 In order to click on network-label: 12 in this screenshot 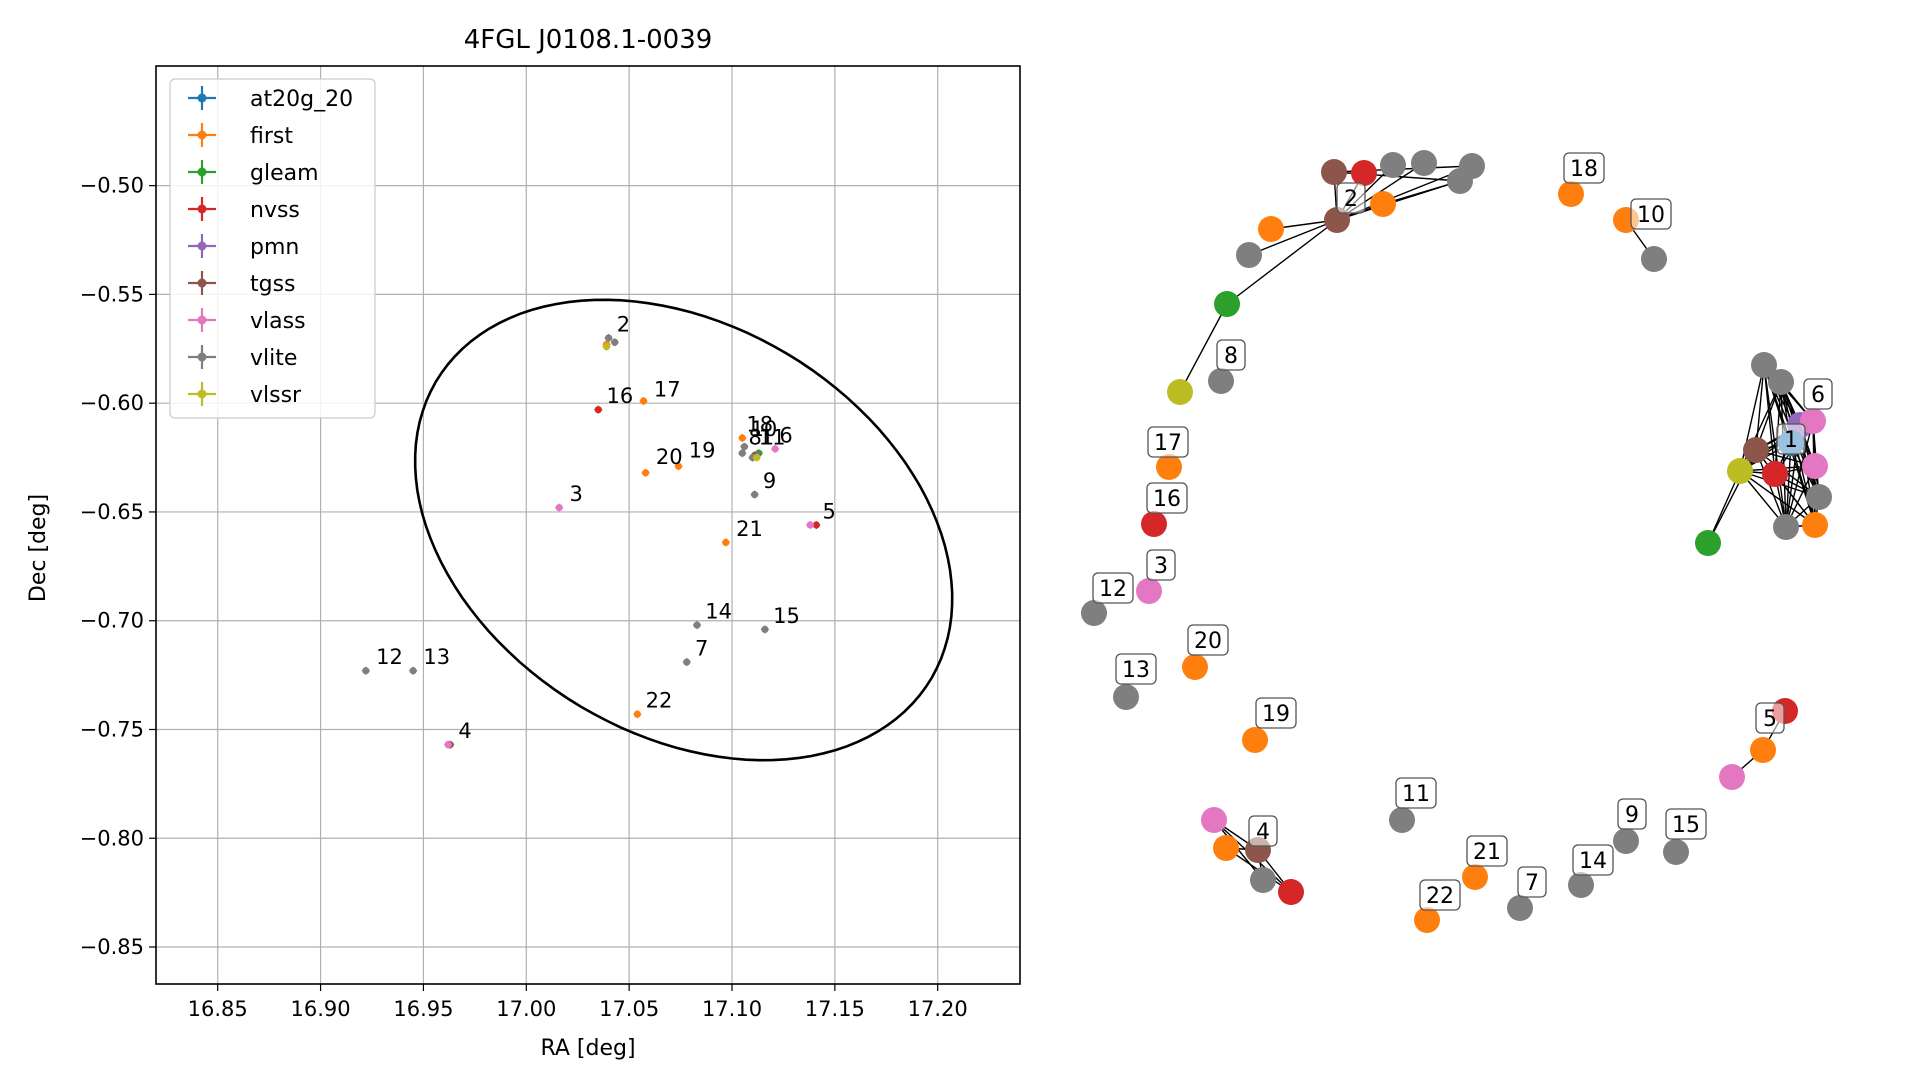, I will do `click(1113, 589)`.